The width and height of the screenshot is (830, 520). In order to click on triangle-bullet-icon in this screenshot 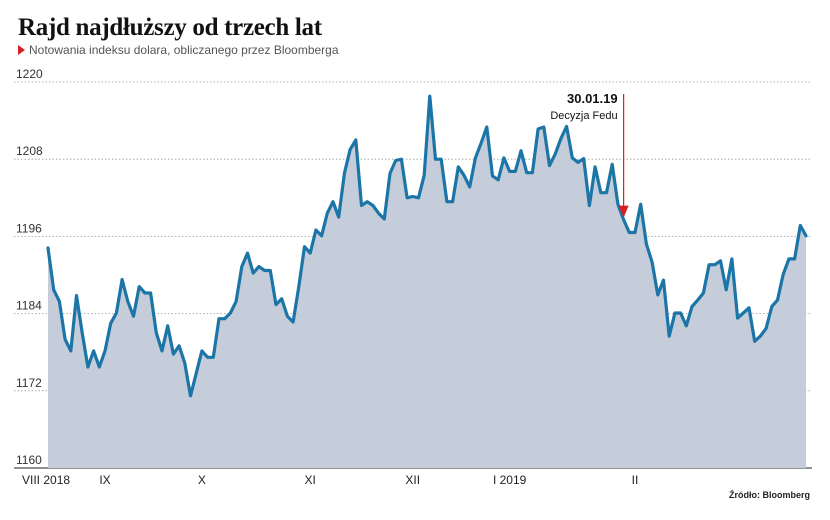, I will do `click(21, 50)`.